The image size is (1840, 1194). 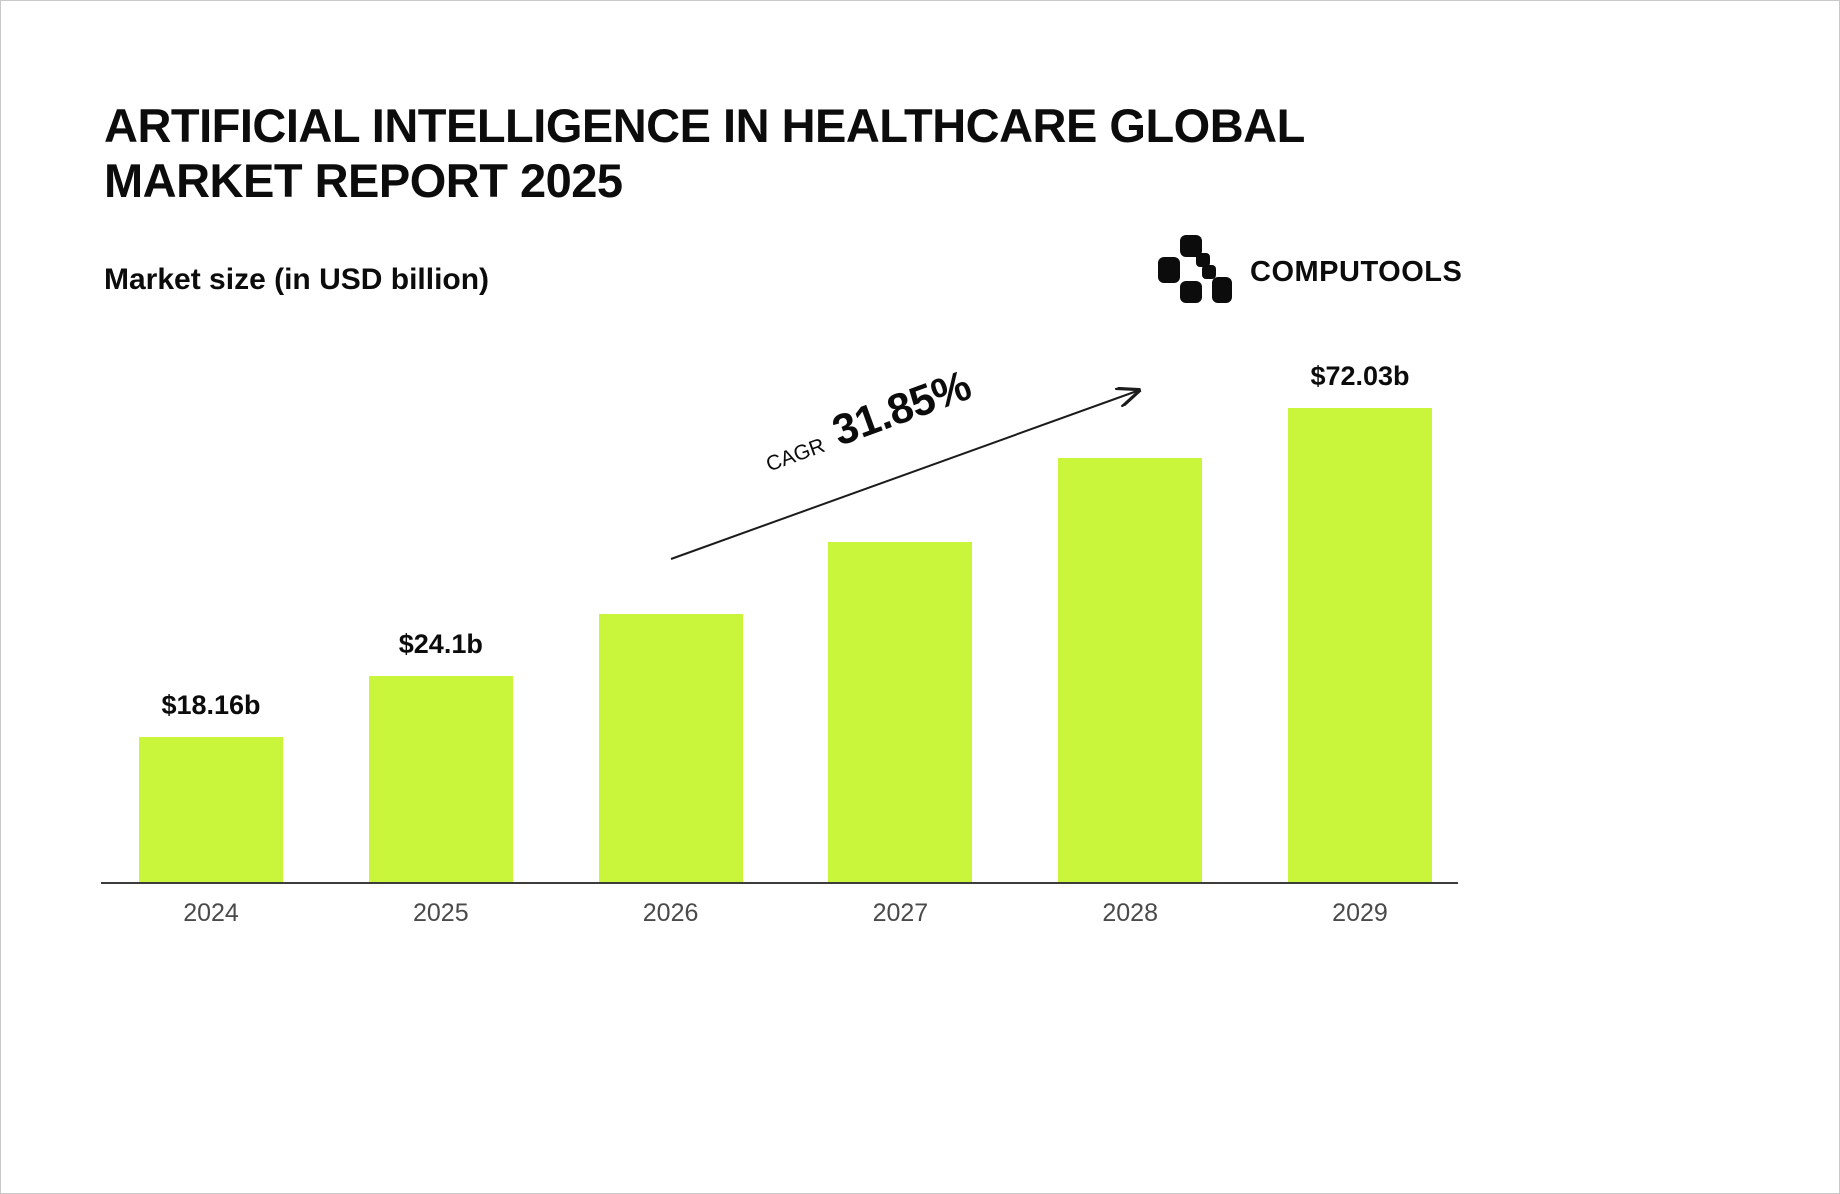 I want to click on bar-2025, so click(x=440, y=779).